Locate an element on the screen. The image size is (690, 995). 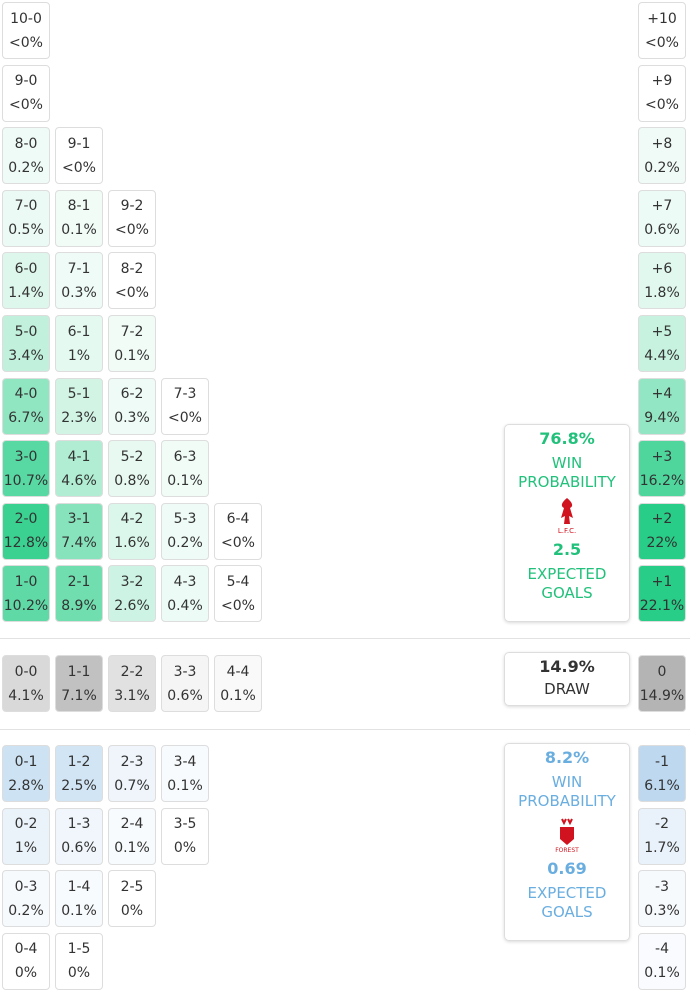
score: 0-4 is located at coordinates (26, 949).